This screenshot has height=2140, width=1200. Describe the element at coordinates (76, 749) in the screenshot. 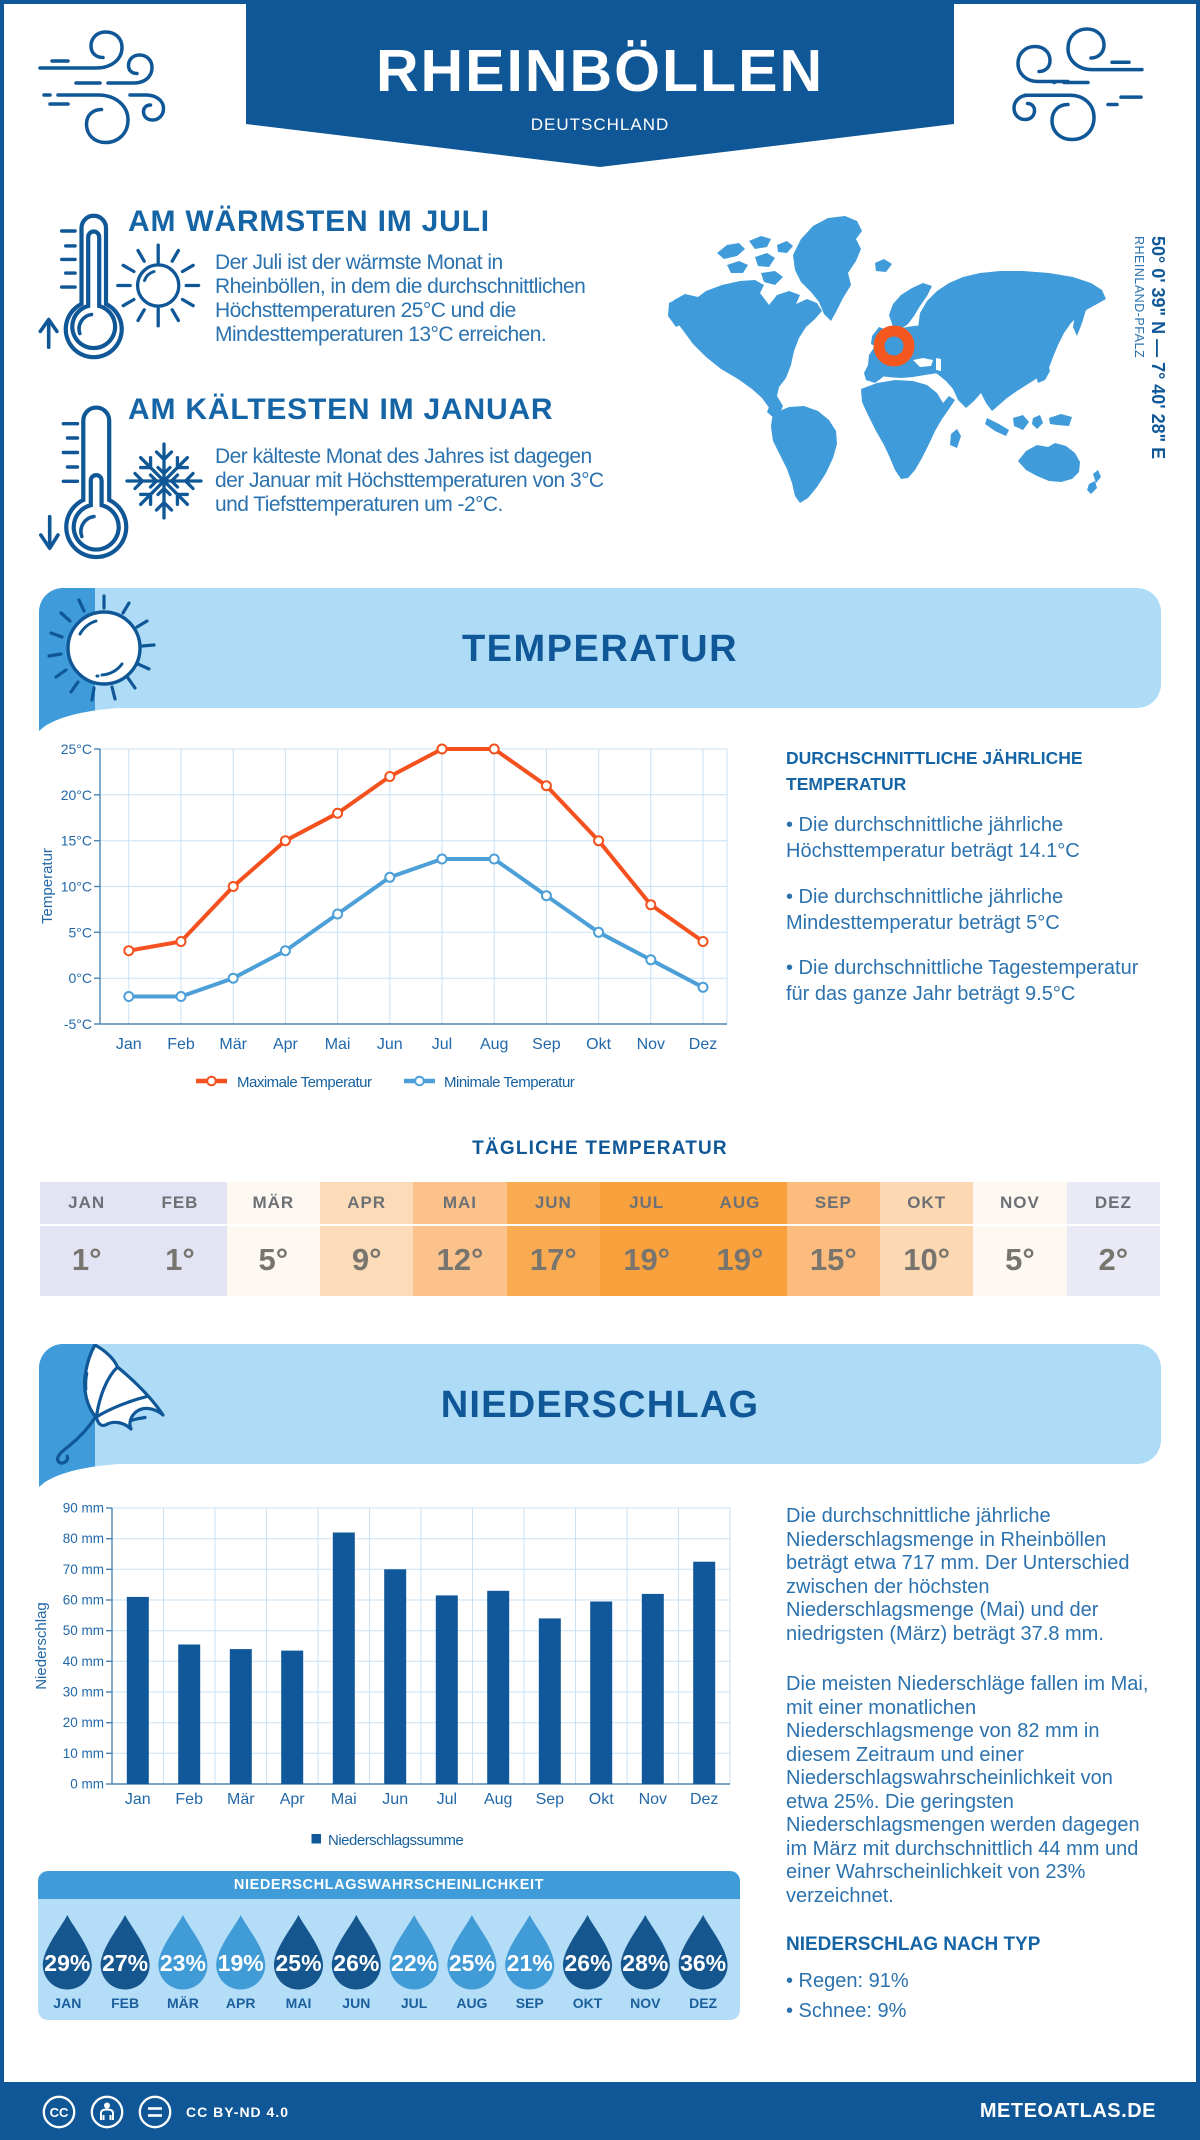

I see `svg-text: 25°C` at that location.